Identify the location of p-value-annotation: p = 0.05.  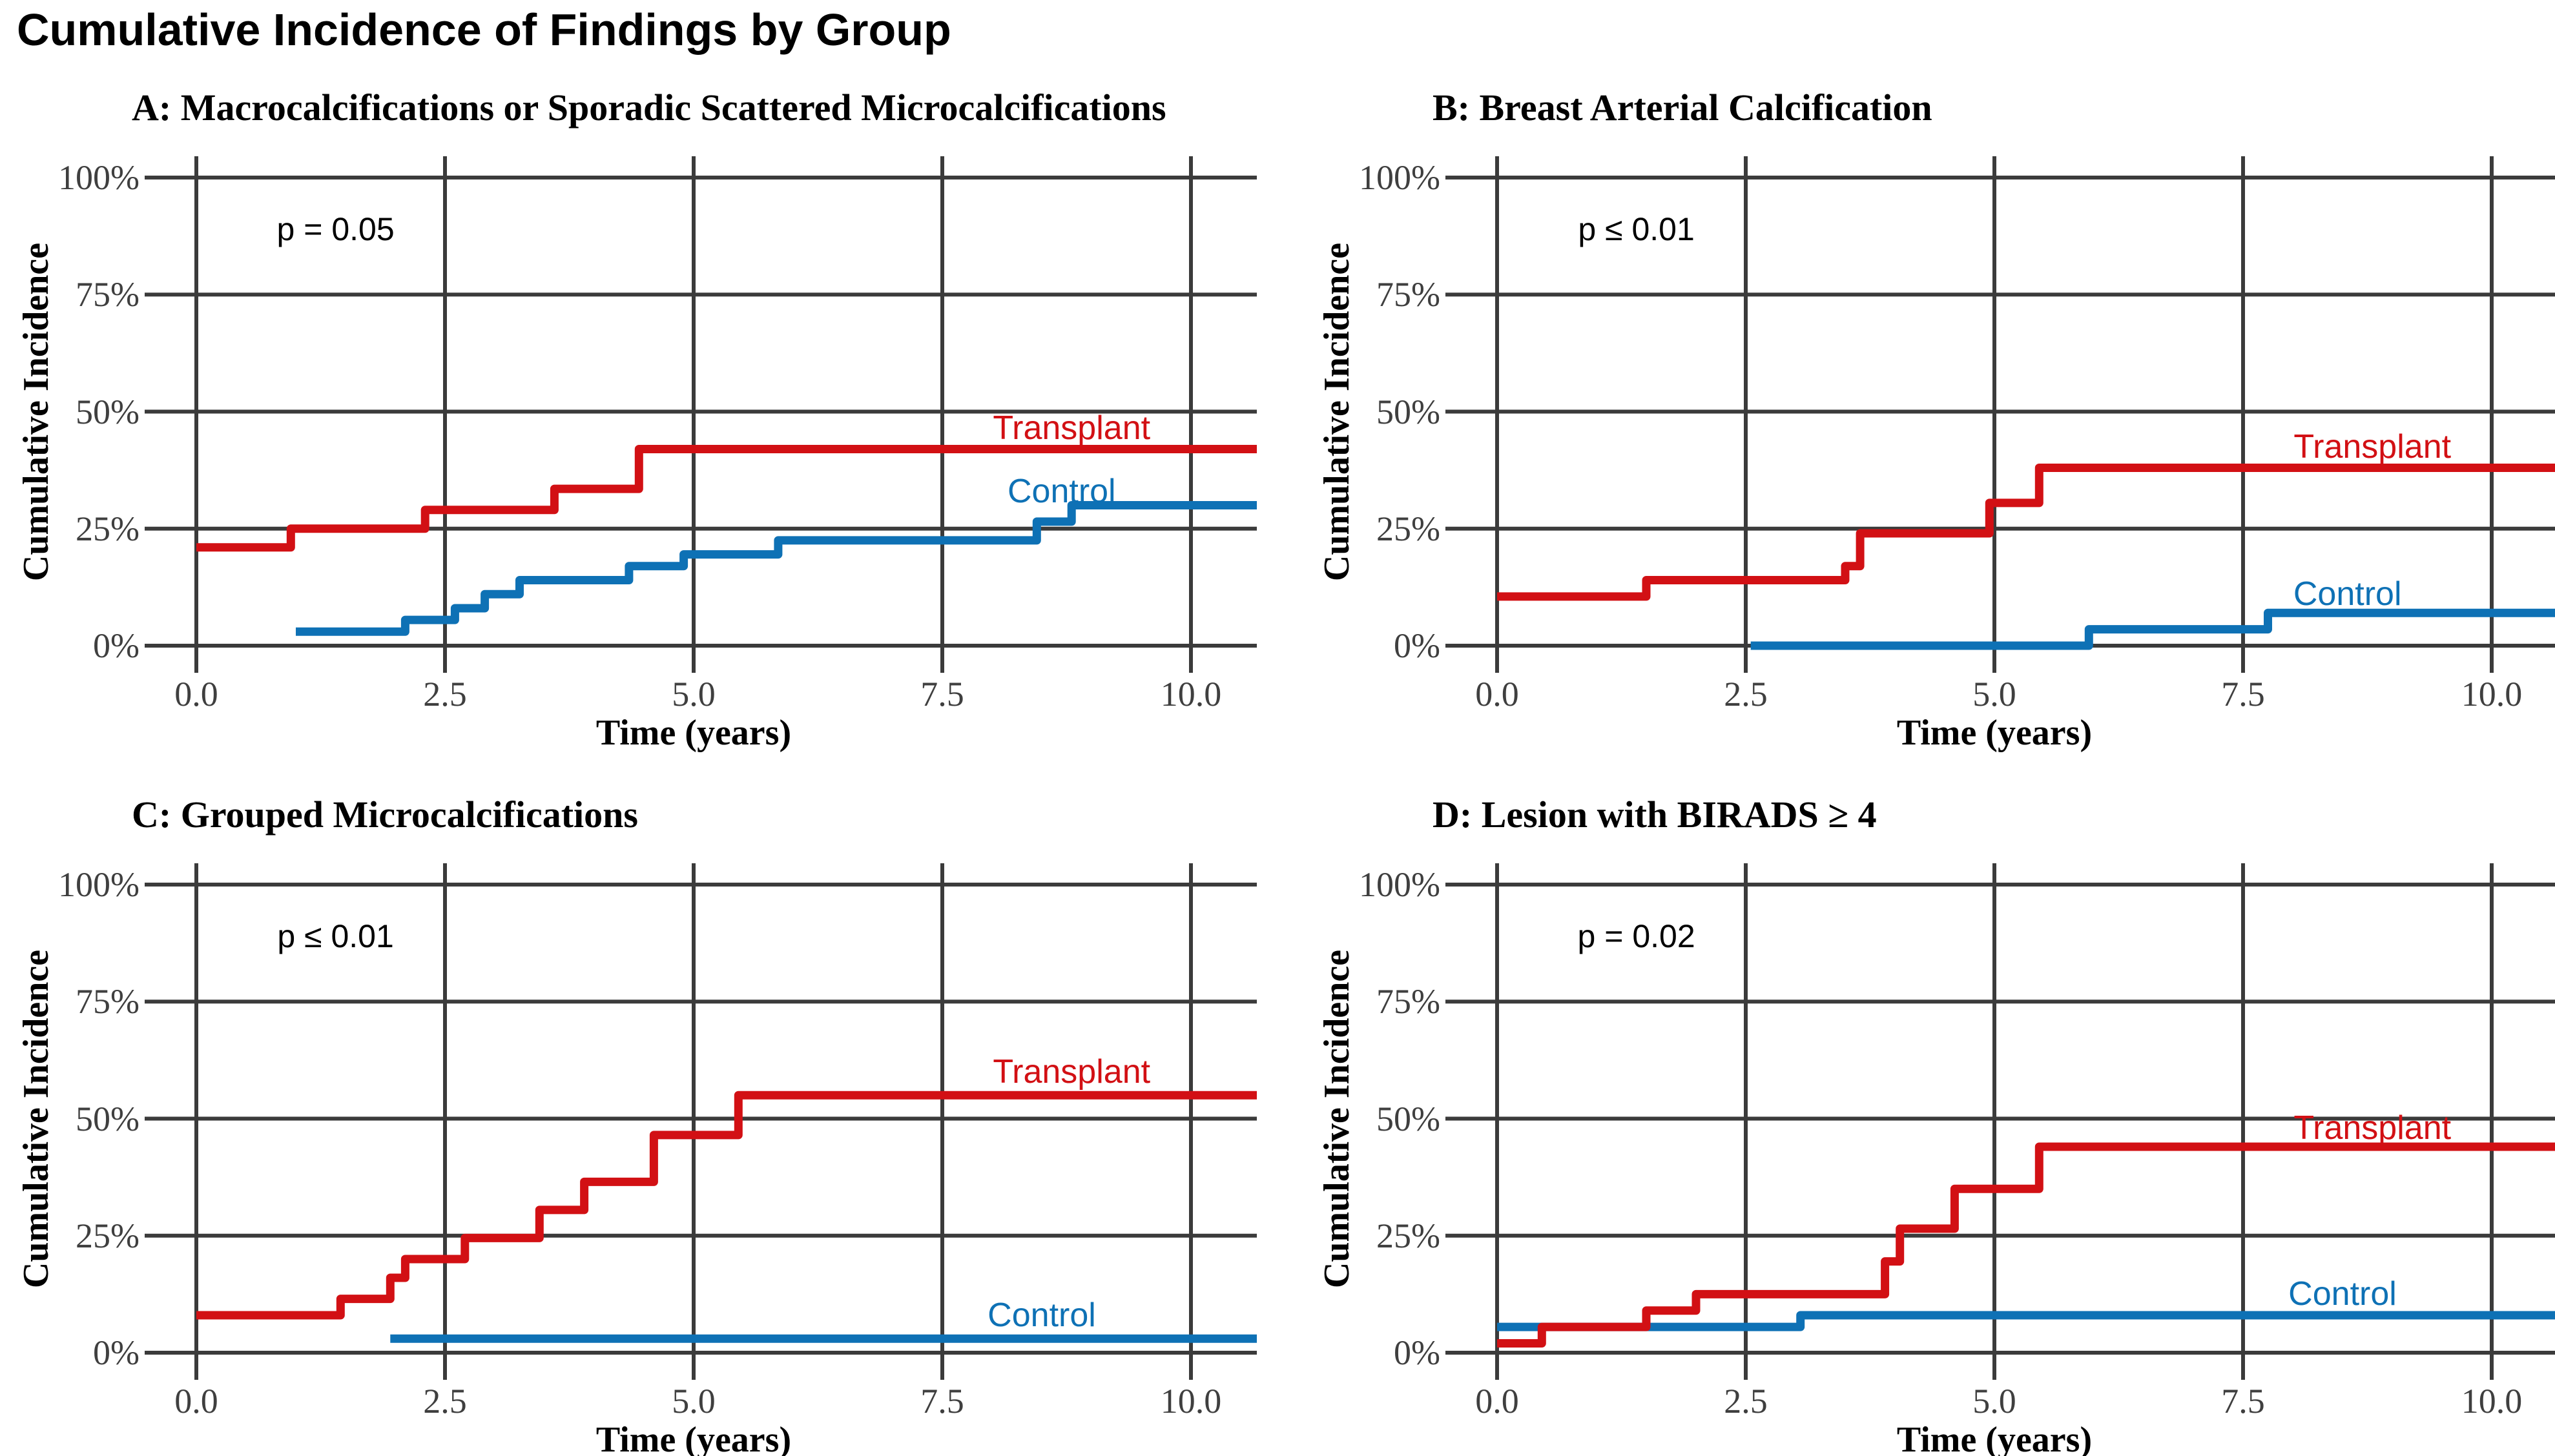
(335, 228).